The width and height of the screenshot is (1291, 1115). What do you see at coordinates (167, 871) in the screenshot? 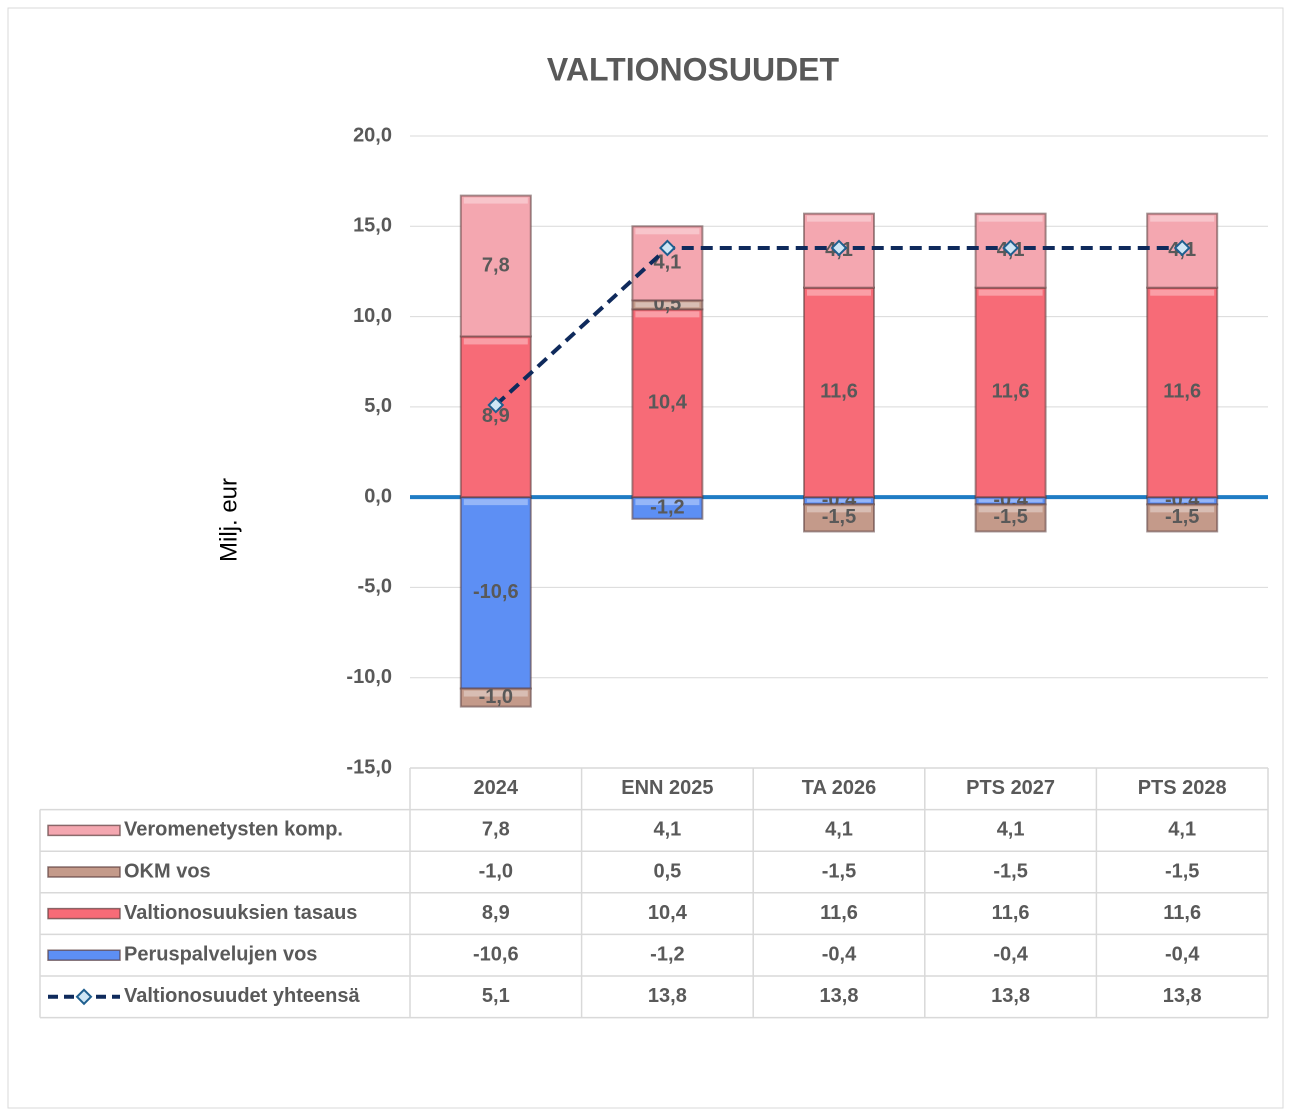
I see `legend-label: OKM vos` at bounding box center [167, 871].